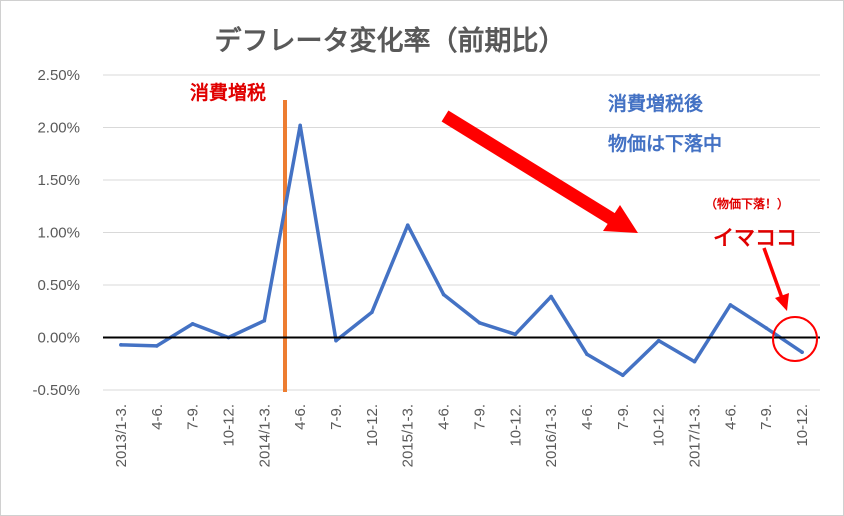 This screenshot has height=516, width=844. Describe the element at coordinates (695, 435) in the screenshot. I see `x-tick-label: 2017/1-3.` at that location.